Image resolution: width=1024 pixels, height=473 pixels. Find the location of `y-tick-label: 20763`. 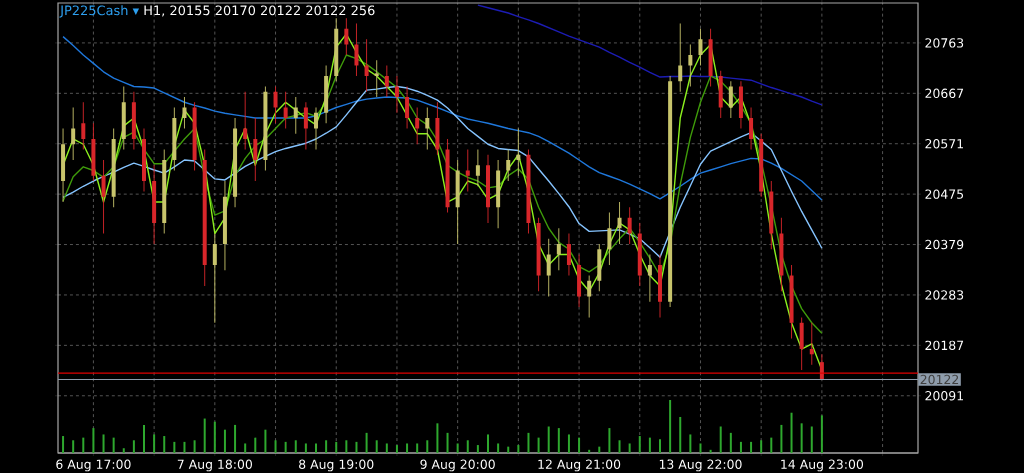

y-tick-label: 20763 is located at coordinates (944, 43).